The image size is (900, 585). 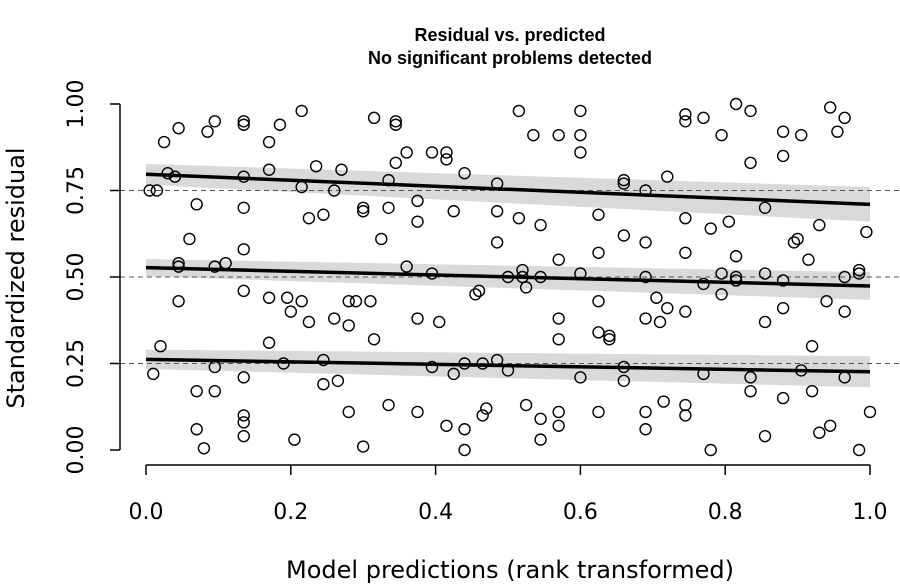 What do you see at coordinates (508, 494) in the screenshot?
I see `x-axis: 0.0 0.2 0.4 0.6 0.8 1.0` at bounding box center [508, 494].